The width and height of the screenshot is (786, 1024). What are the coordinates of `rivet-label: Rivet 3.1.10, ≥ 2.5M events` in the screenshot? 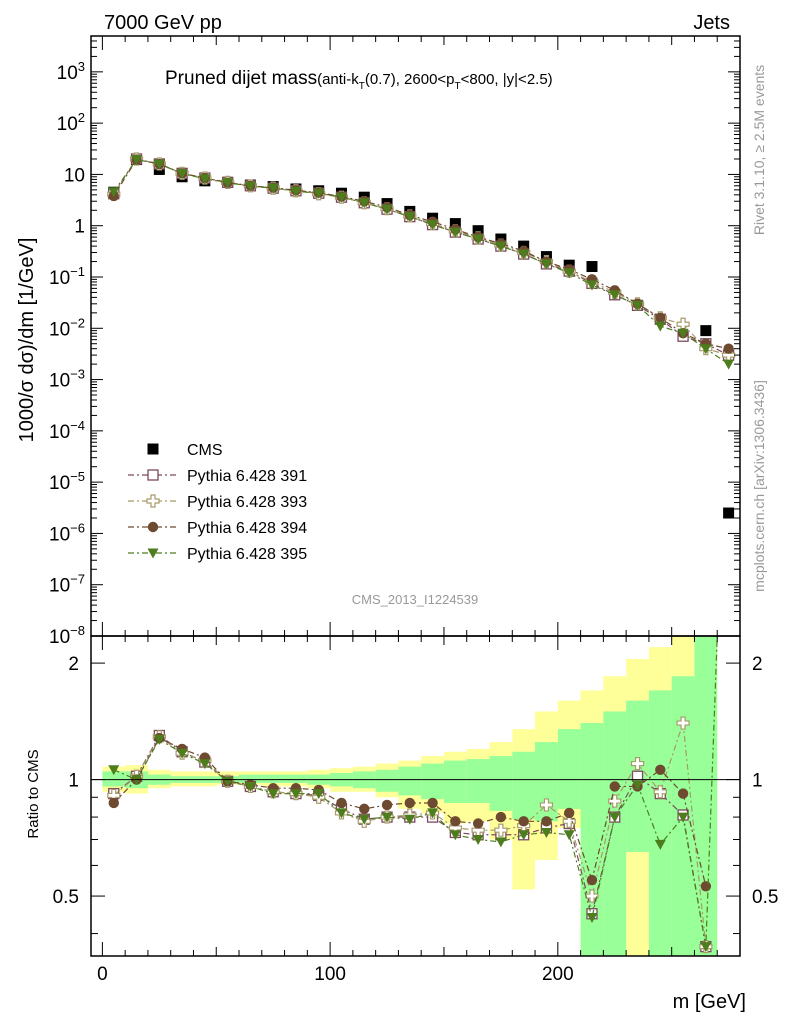 It's located at (759, 150).